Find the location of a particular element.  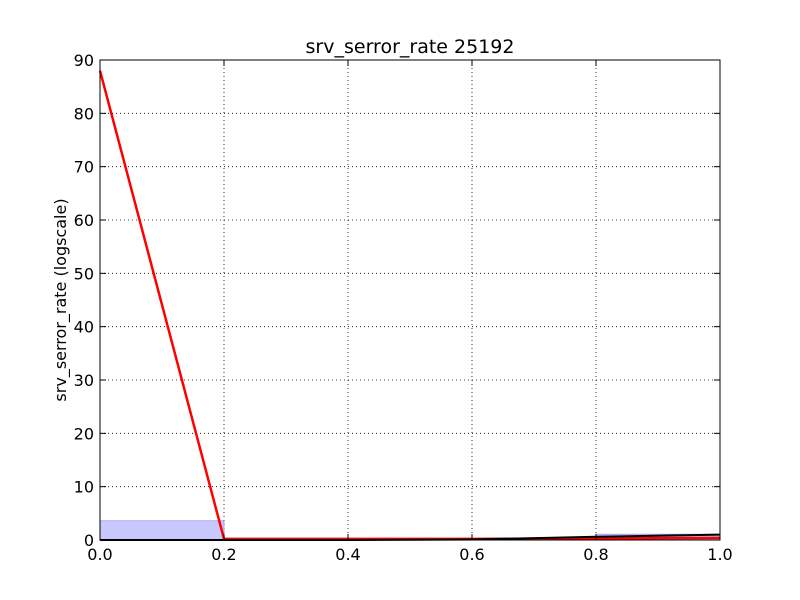

y-tick-label: 90 is located at coordinates (84, 60).